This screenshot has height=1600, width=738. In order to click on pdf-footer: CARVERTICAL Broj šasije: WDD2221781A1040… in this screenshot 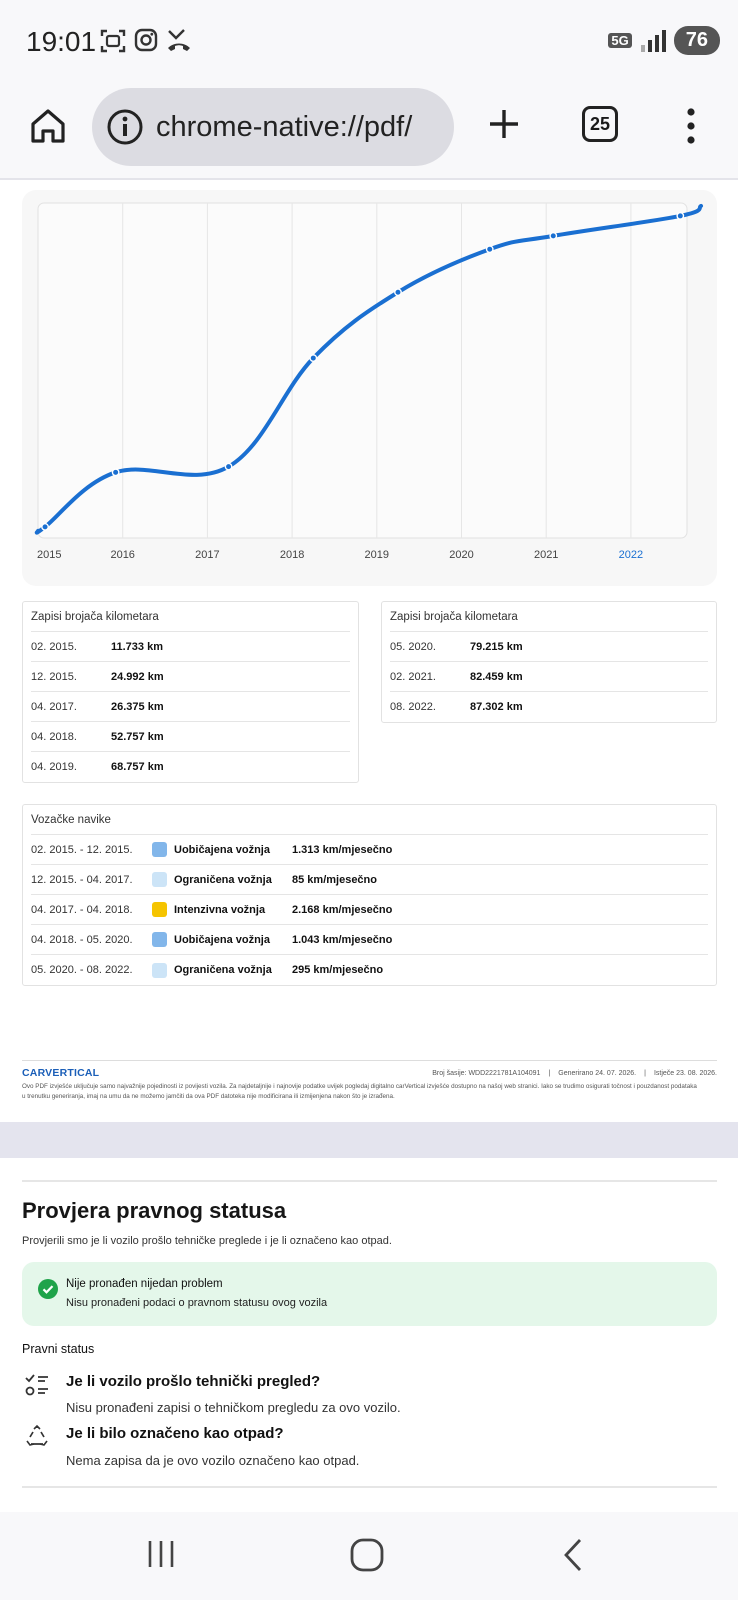, I will do `click(369, 1081)`.